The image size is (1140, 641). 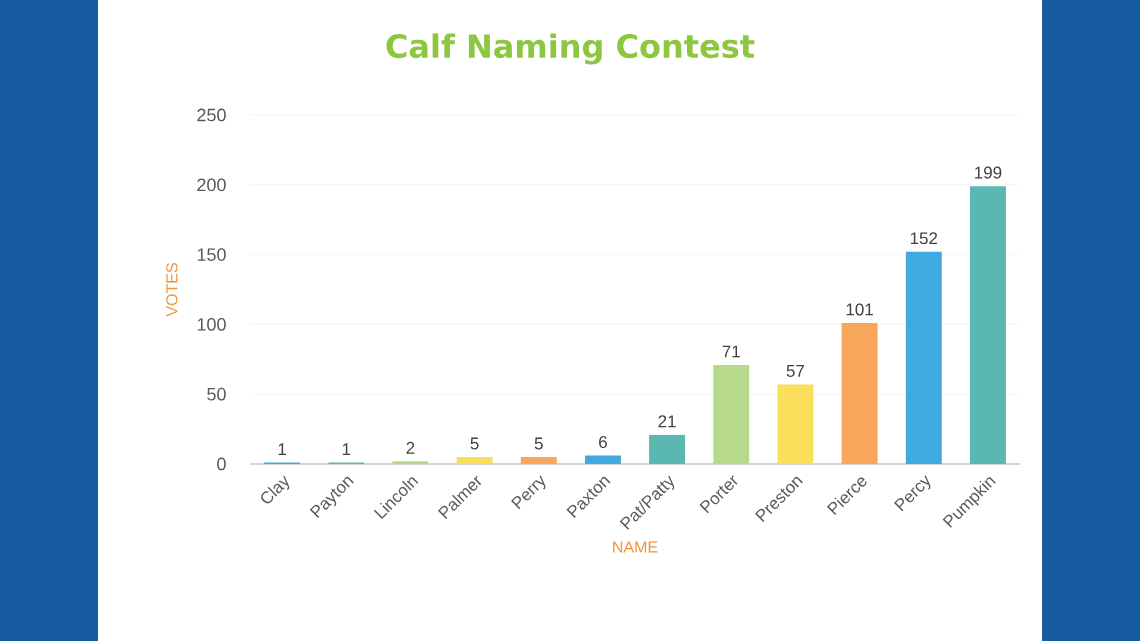 What do you see at coordinates (603, 442) in the screenshot?
I see `data-label: 6` at bounding box center [603, 442].